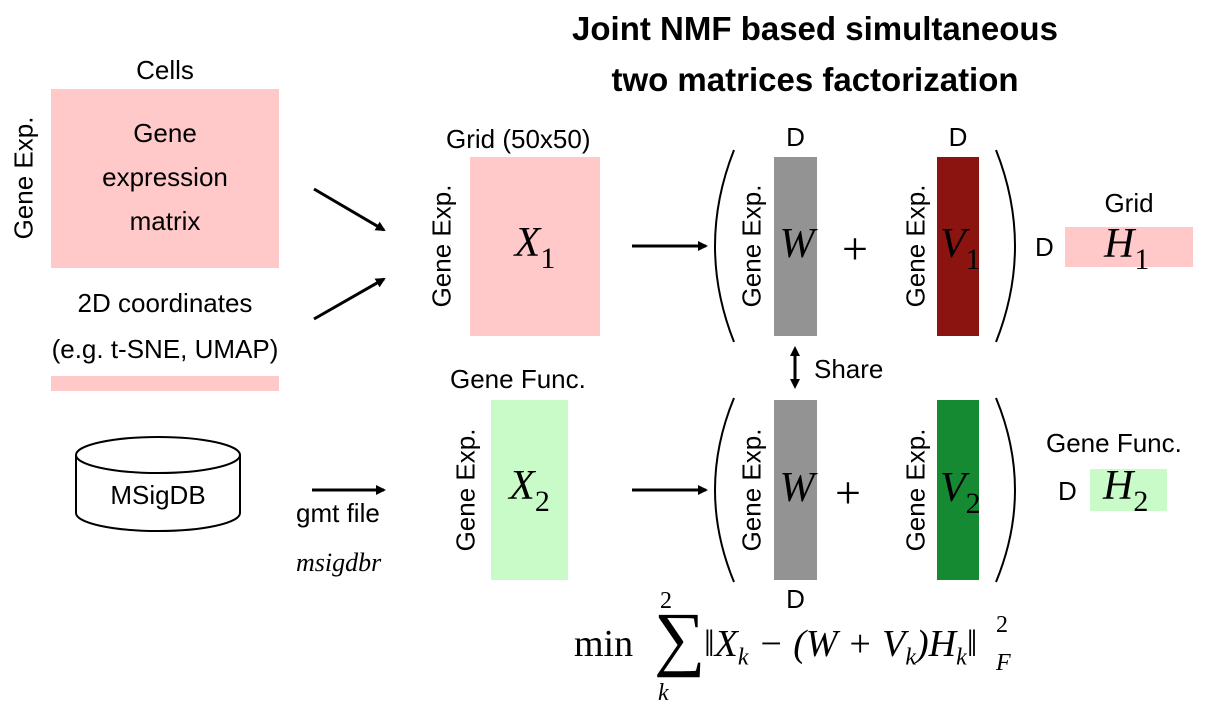 The width and height of the screenshot is (1215, 712). Describe the element at coordinates (915, 490) in the screenshot. I see `v2-gene-exp-label: Gene Exp.` at that location.